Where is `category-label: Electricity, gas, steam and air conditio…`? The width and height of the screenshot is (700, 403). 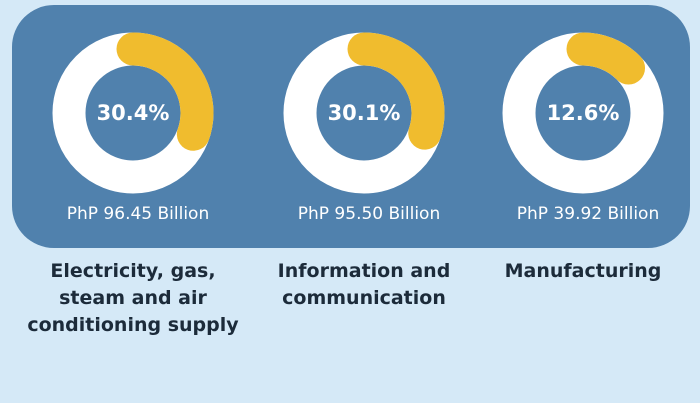 category-label: Electricity, gas, steam and air conditio… is located at coordinates (133, 298).